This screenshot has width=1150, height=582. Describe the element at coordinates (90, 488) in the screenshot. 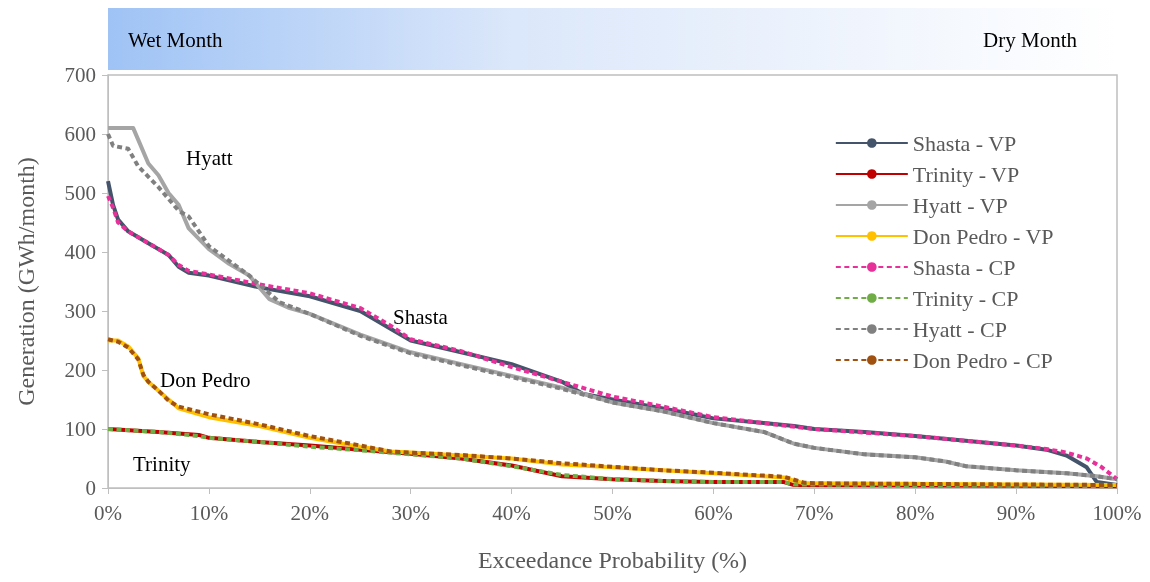

I see `y-tick-label: 0` at that location.